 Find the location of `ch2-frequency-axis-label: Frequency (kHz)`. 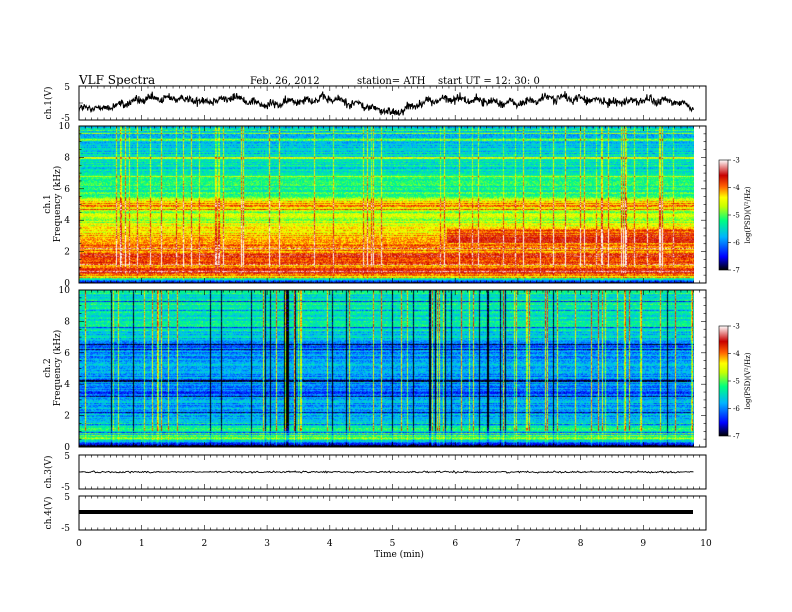

ch2-frequency-axis-label: Frequency (kHz) is located at coordinates (57, 368).